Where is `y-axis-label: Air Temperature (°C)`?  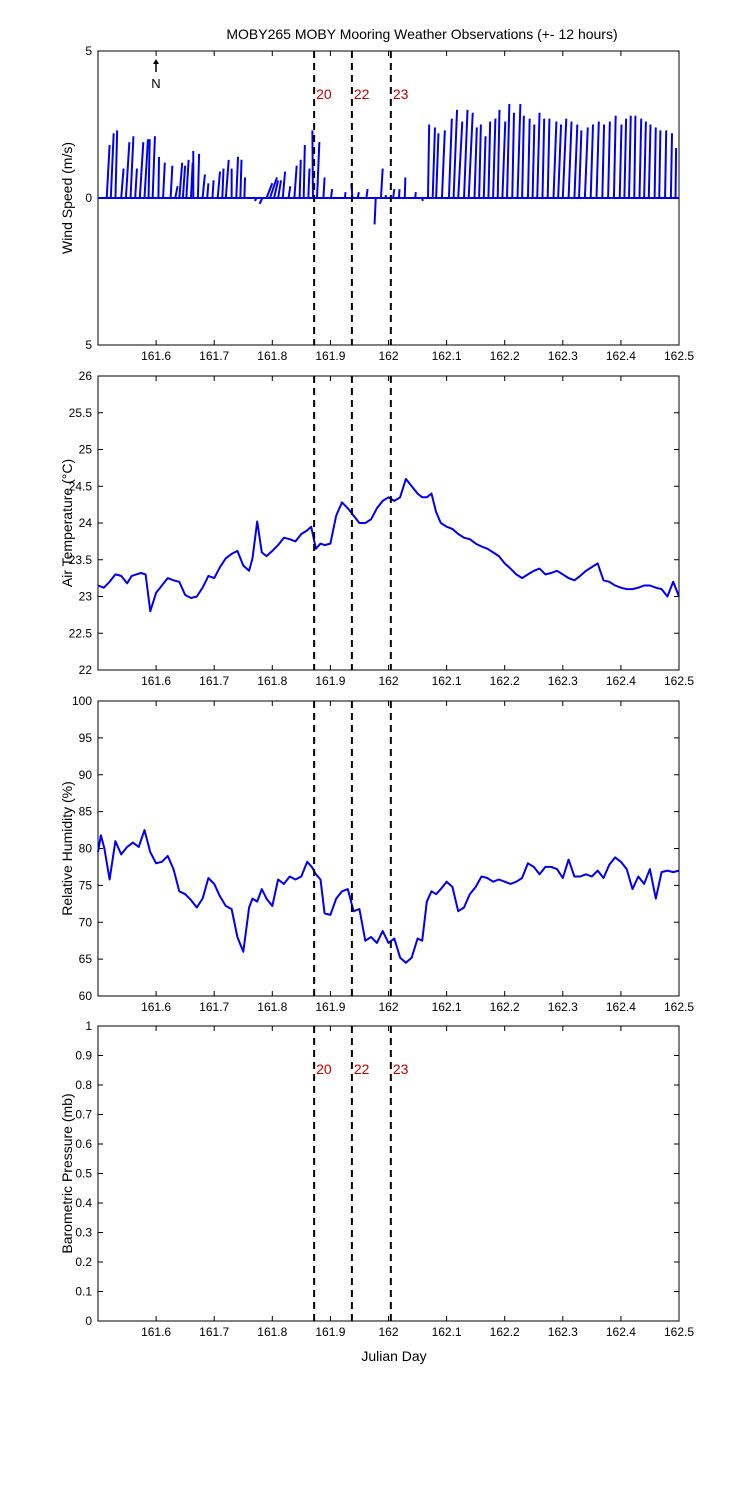 y-axis-label: Air Temperature (°C) is located at coordinates (67, 523).